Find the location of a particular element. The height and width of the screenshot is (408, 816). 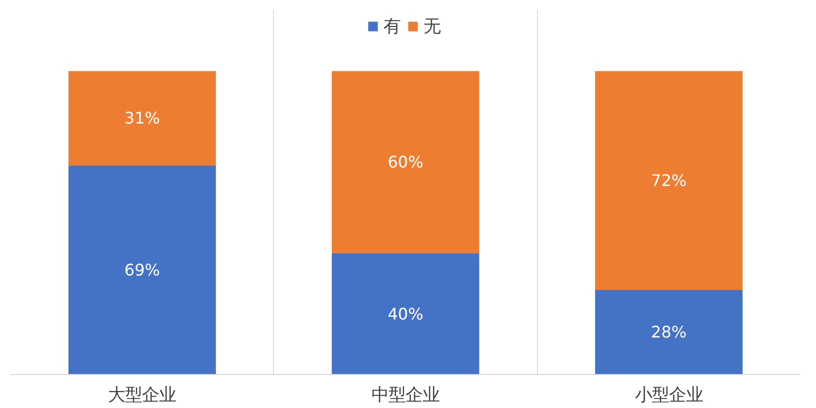

data-label: 31% is located at coordinates (142, 118).